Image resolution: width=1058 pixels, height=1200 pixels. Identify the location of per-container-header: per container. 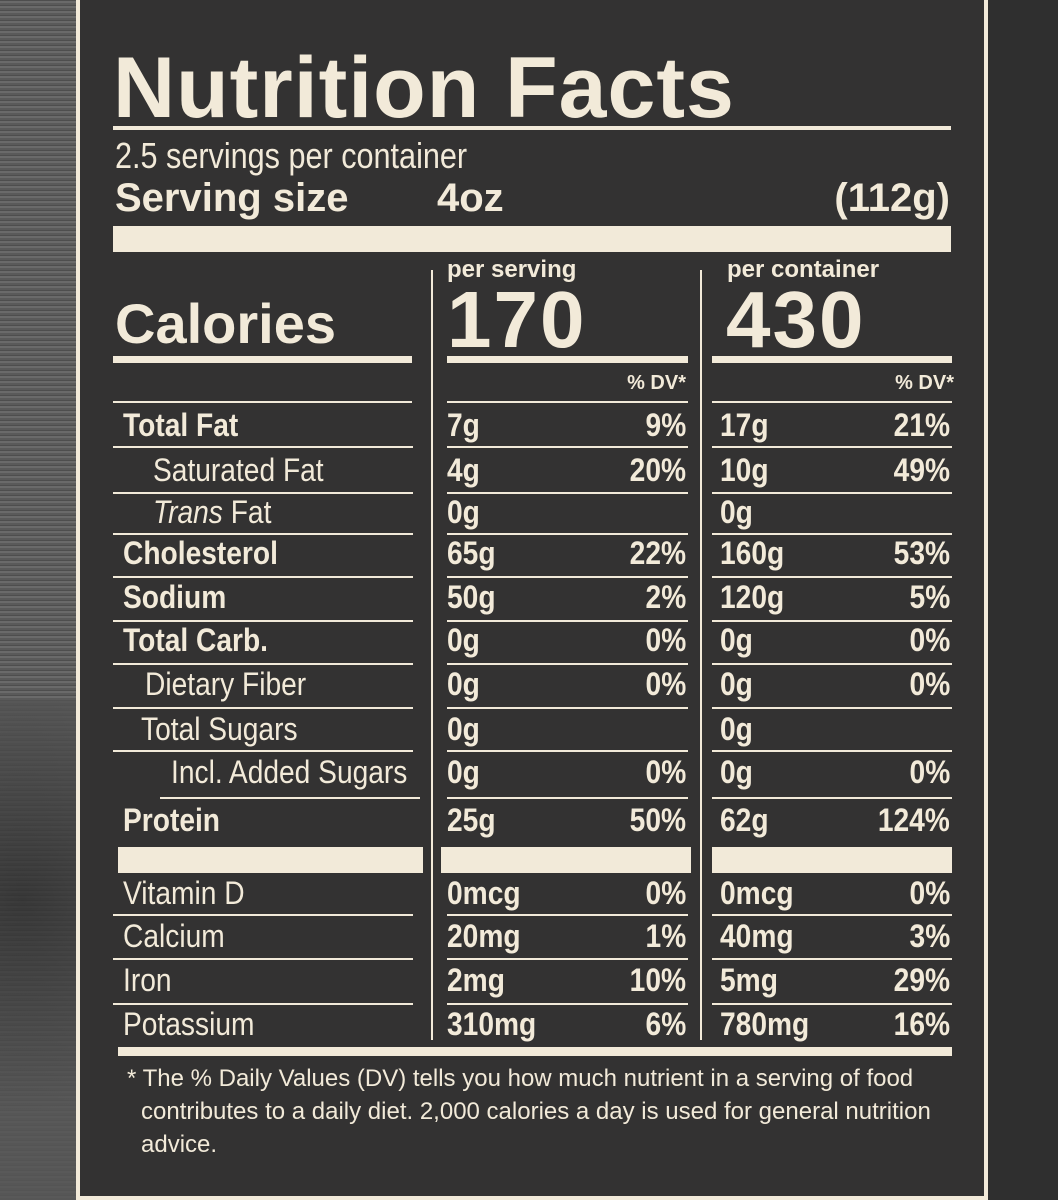
(803, 269).